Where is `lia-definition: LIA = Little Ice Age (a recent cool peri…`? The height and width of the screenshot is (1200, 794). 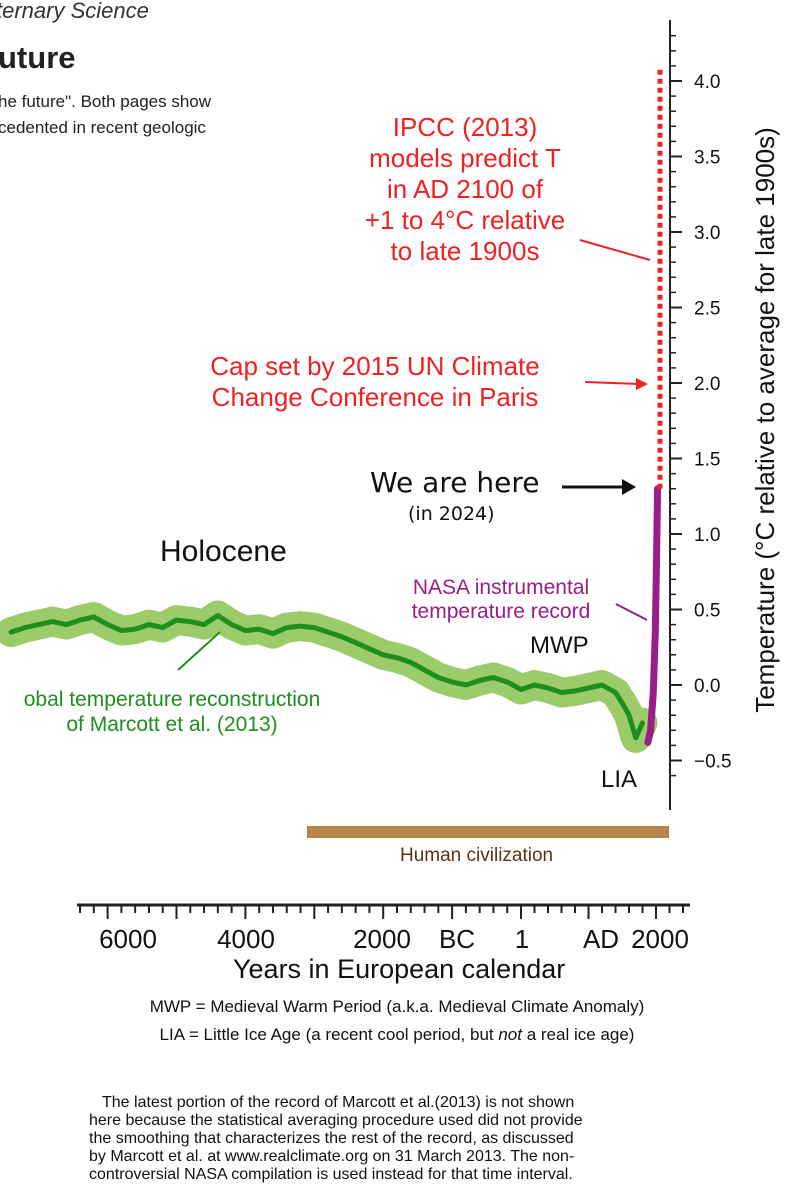
lia-definition: LIA = Little Ice Age (a recent cool peri… is located at coordinates (397, 1035).